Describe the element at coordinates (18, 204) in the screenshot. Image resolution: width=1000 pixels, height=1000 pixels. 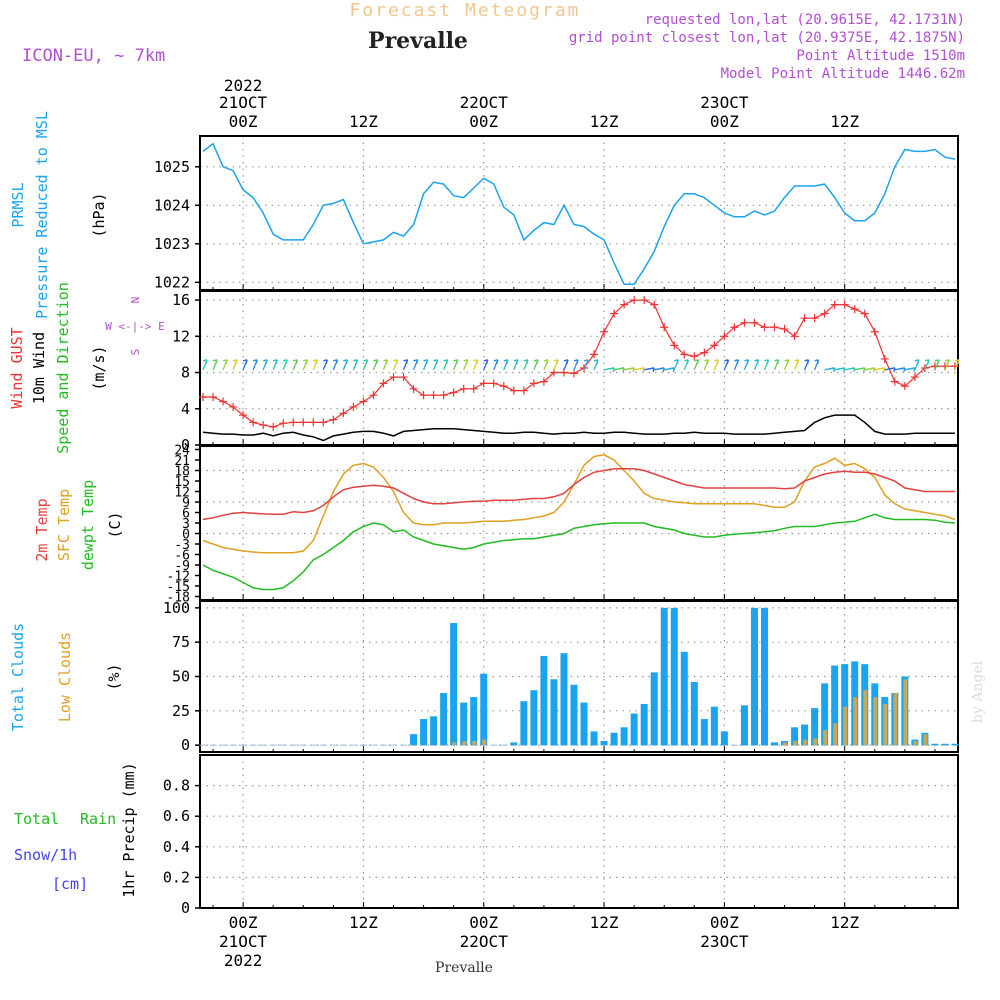
I see `pressure-label-prmsl: PRMSL` at that location.